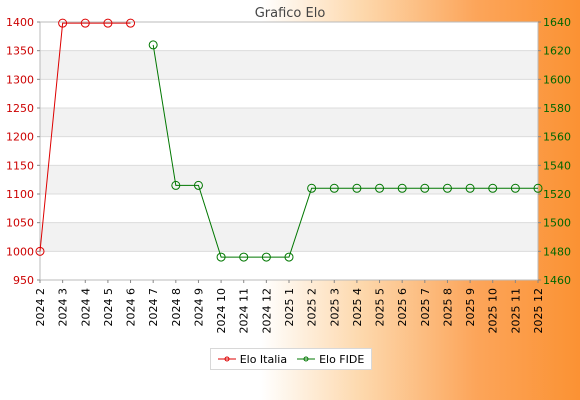  Describe the element at coordinates (23, 280) in the screenshot. I see `left-tick-label: 950` at that location.